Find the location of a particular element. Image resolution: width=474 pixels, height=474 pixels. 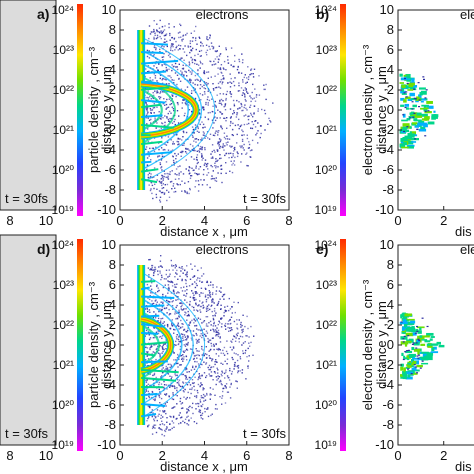

y-tick-label: 6 is located at coordinates (112, 49).